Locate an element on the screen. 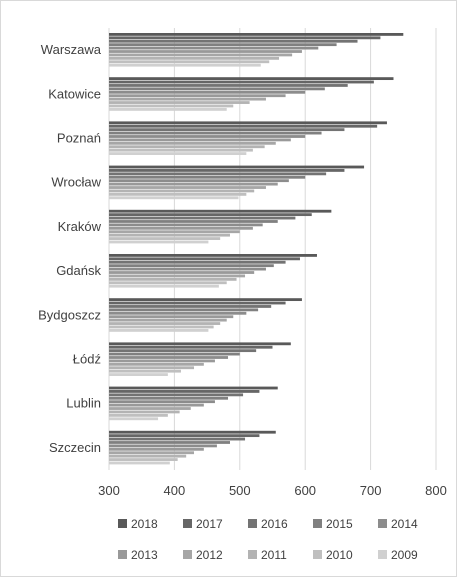 Image resolution: width=457 pixels, height=577 pixels. bar-Lublin-2010 is located at coordinates (138, 415).